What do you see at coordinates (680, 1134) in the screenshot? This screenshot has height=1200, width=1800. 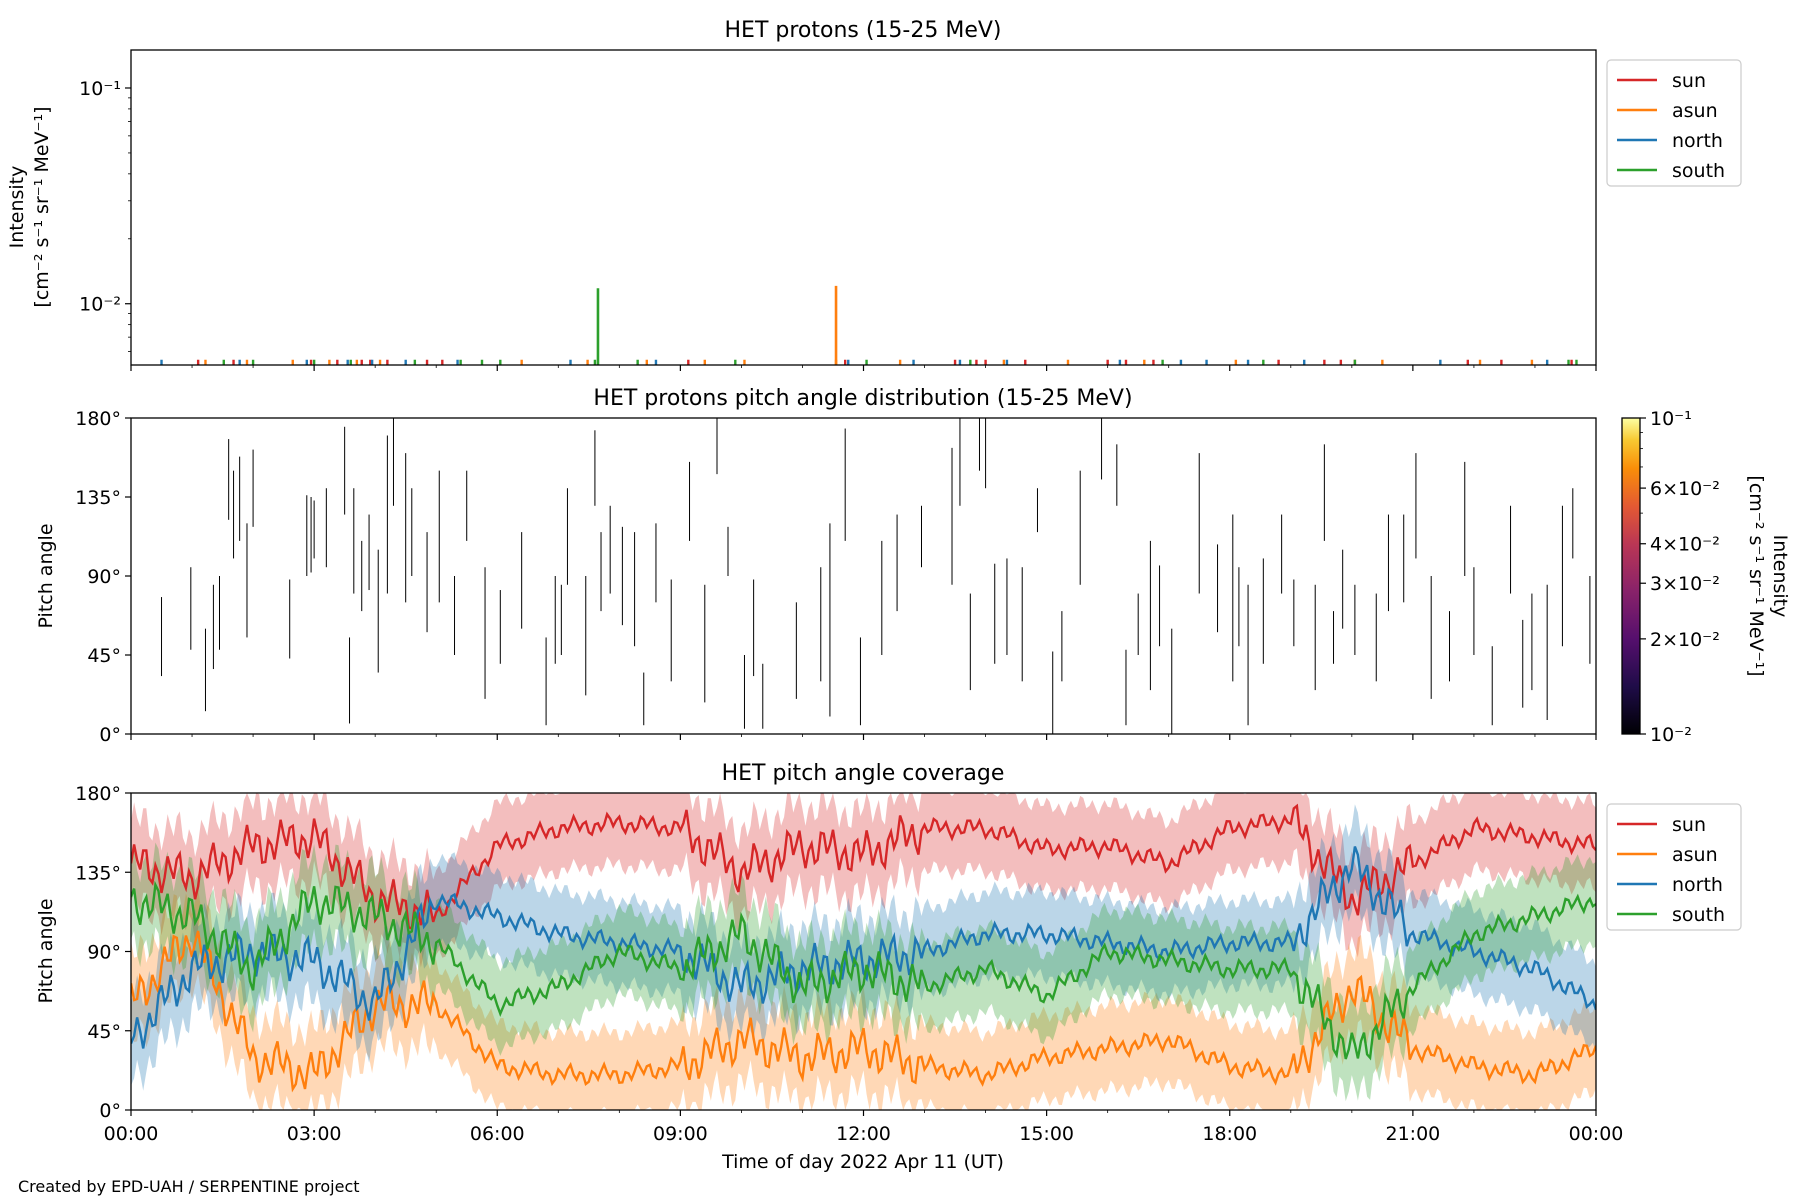 I see `x-tick-label: 09:00` at bounding box center [680, 1134].